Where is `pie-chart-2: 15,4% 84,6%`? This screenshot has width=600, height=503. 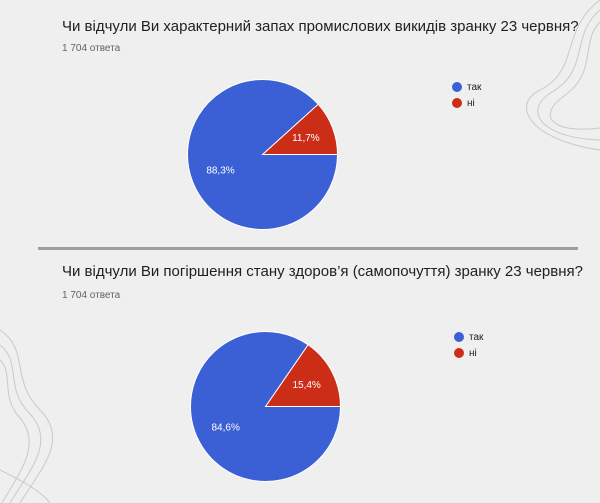
pie-chart-2: 15,4% 84,6% is located at coordinates (266, 406).